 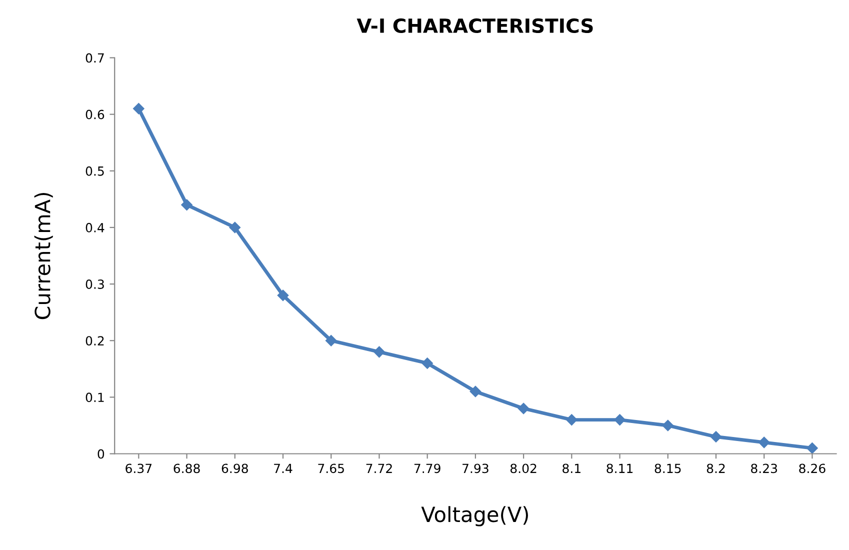 I want to click on x-tick-label: 8.1, so click(x=571, y=469).